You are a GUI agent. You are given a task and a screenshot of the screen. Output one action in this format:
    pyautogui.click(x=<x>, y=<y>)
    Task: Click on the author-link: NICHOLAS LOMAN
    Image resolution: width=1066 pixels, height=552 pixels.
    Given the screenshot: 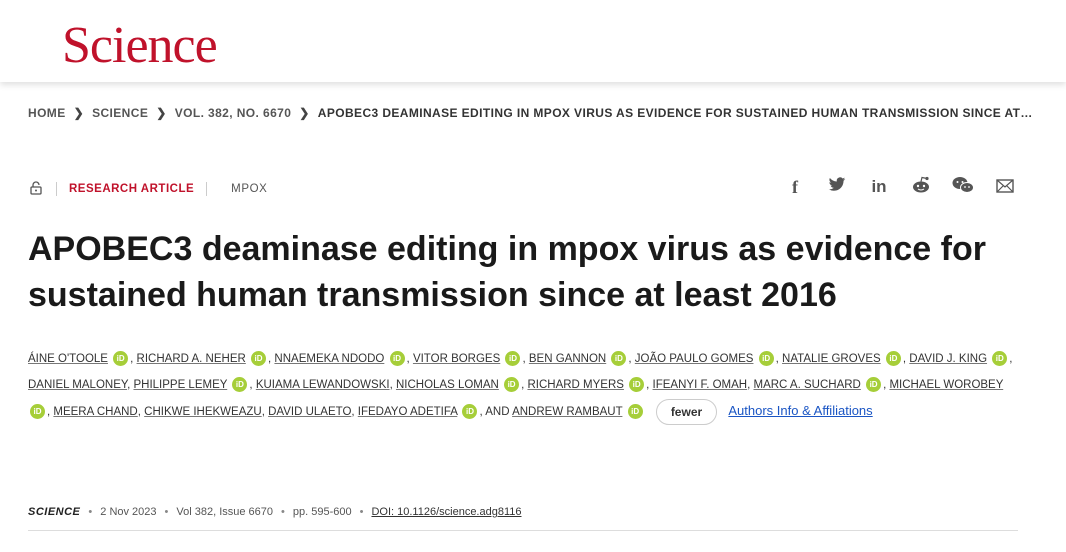 What is the action you would take?
    pyautogui.click(x=447, y=385)
    